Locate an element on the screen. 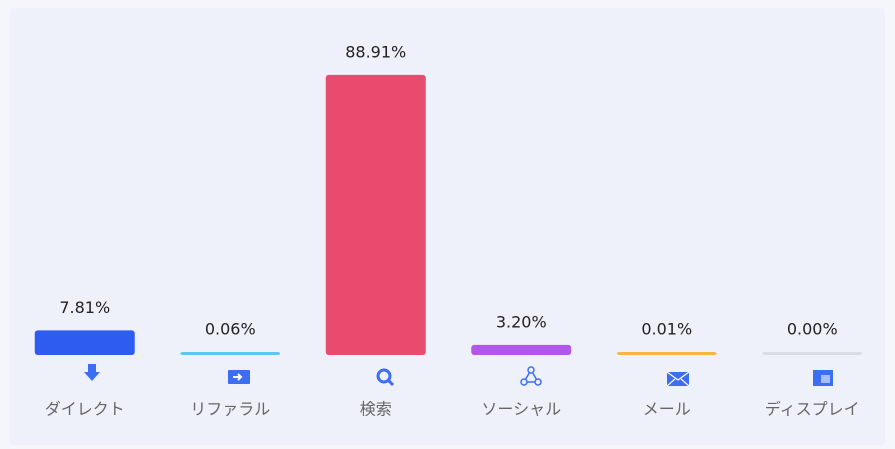  icon-referral-arrow is located at coordinates (238, 377).